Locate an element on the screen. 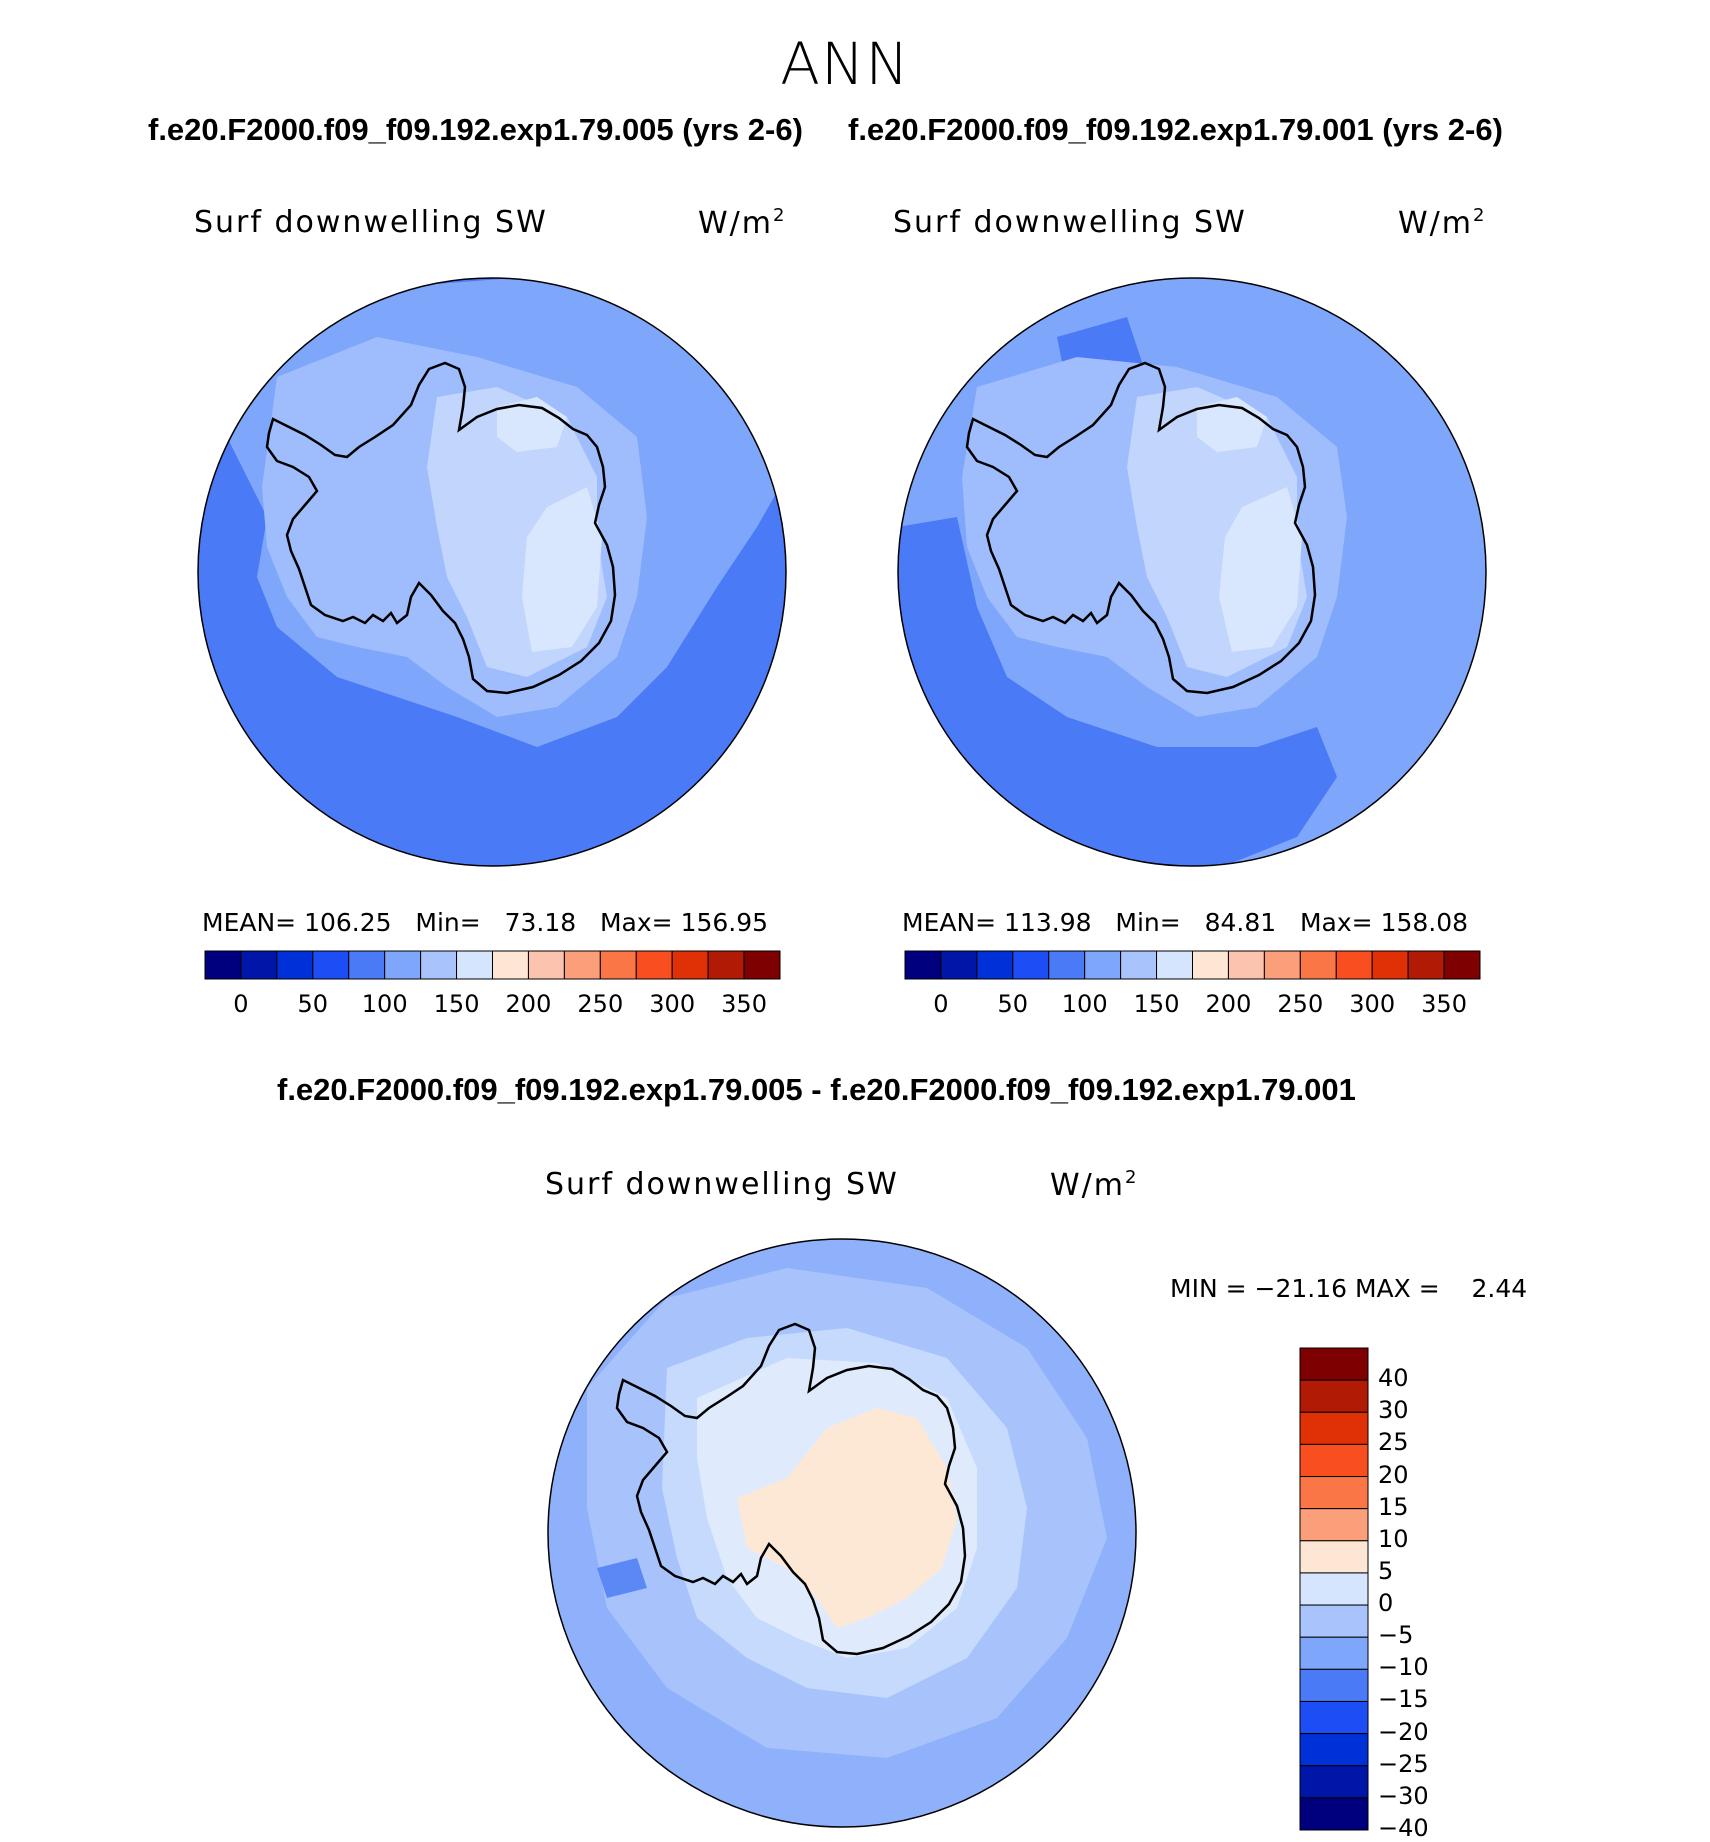 This screenshot has height=1842, width=1710. colorbar-tick-label: 20 is located at coordinates (1393, 1474).